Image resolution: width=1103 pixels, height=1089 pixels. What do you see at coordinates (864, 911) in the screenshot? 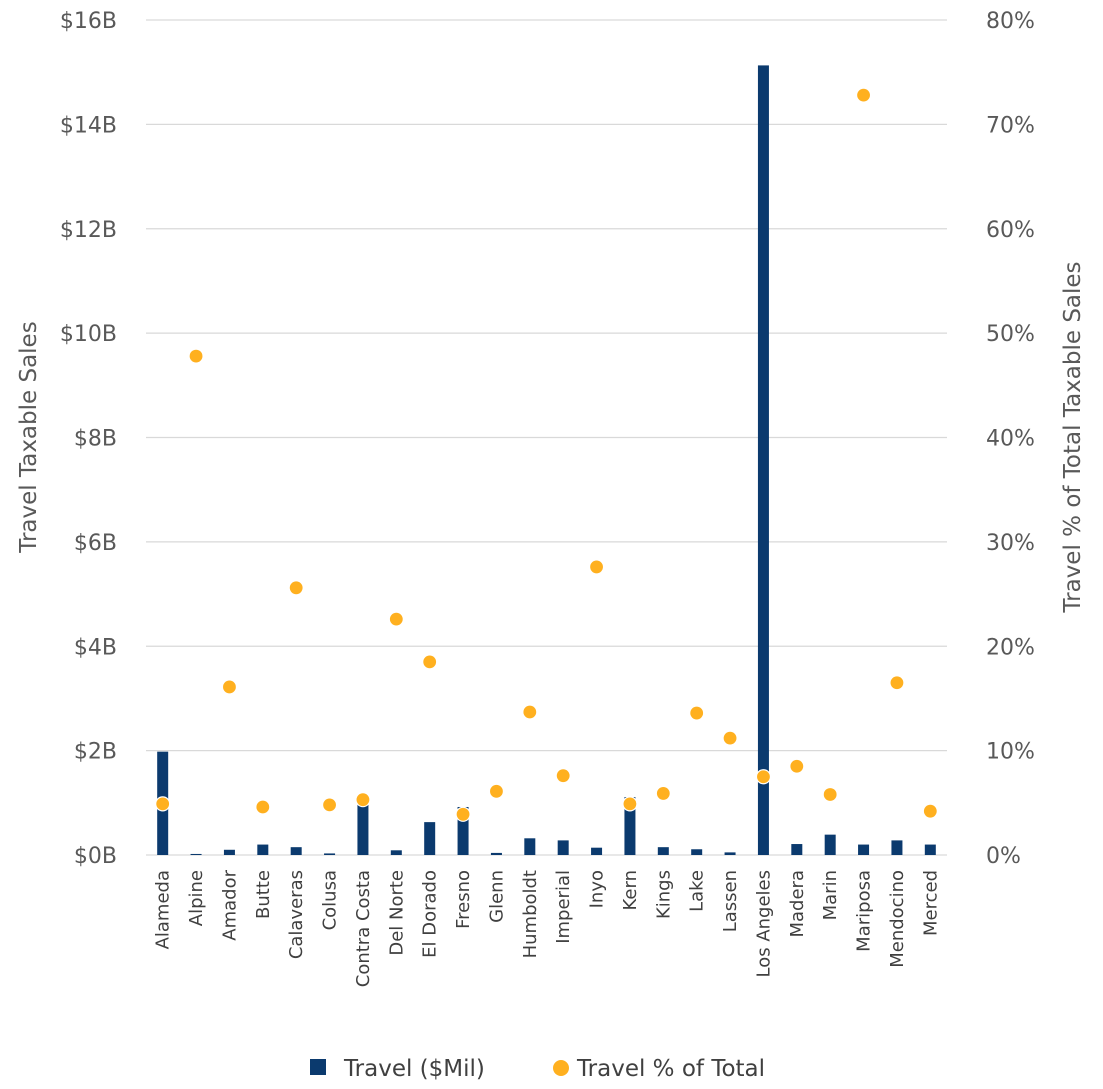
I see `category-label: Mariposa` at bounding box center [864, 911].